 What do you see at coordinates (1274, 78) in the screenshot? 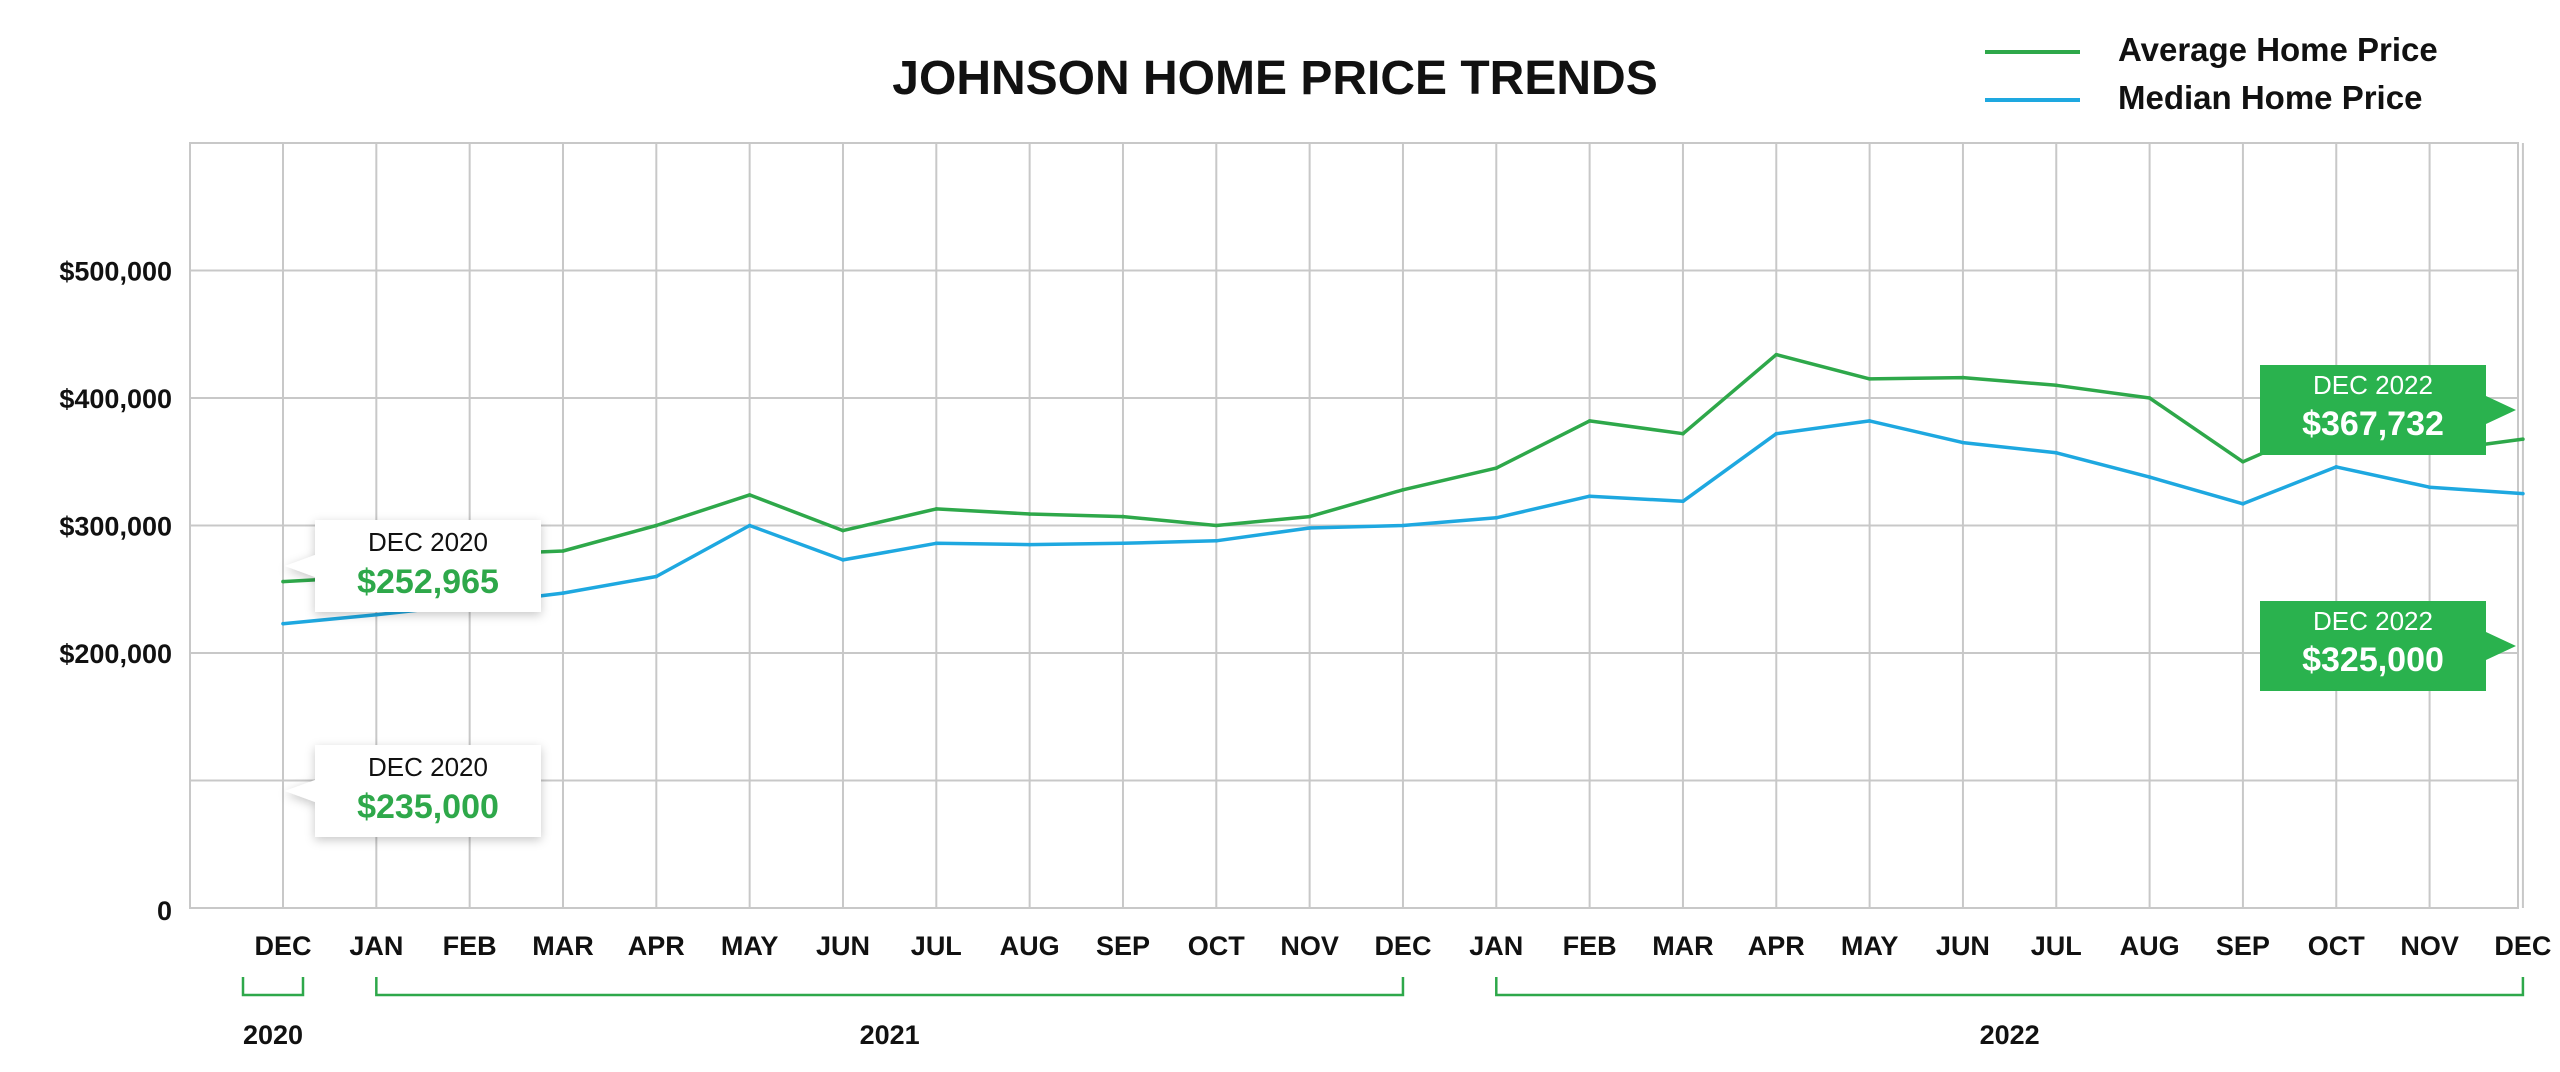
I see `chart-title: JOHNSON HOME PRICE TRENDS` at bounding box center [1274, 78].